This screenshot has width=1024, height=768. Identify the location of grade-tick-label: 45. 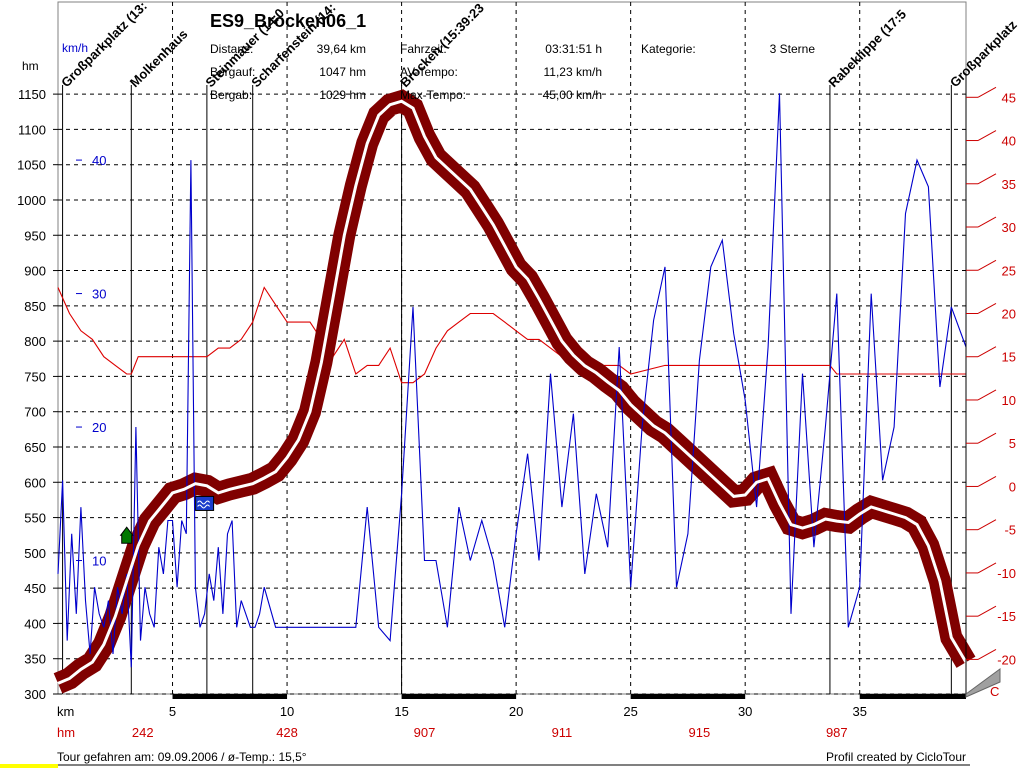
(1009, 97).